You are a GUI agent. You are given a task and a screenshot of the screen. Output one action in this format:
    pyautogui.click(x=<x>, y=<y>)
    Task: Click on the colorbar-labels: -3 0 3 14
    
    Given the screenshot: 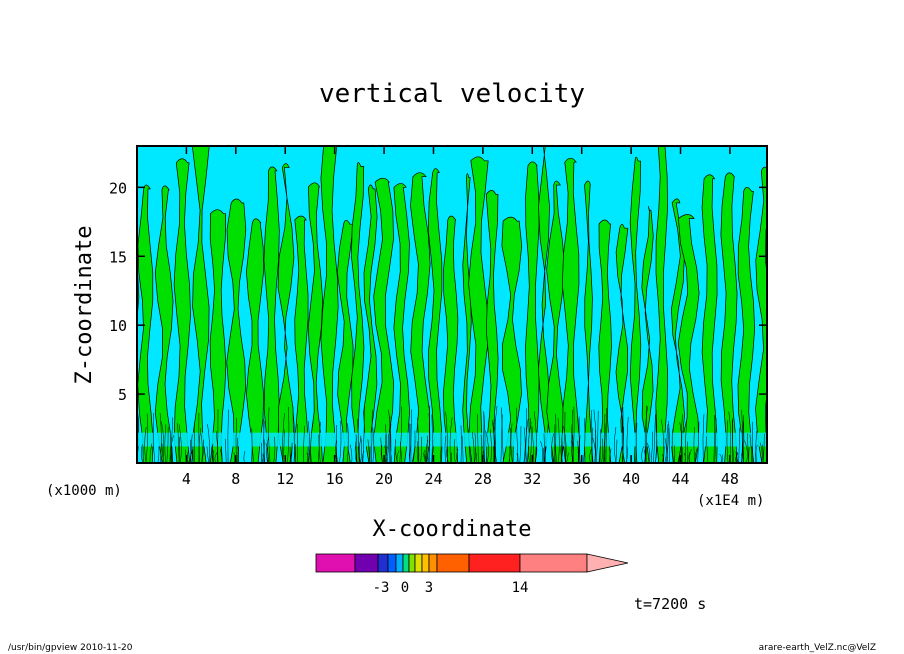 What is the action you would take?
    pyautogui.click(x=451, y=588)
    